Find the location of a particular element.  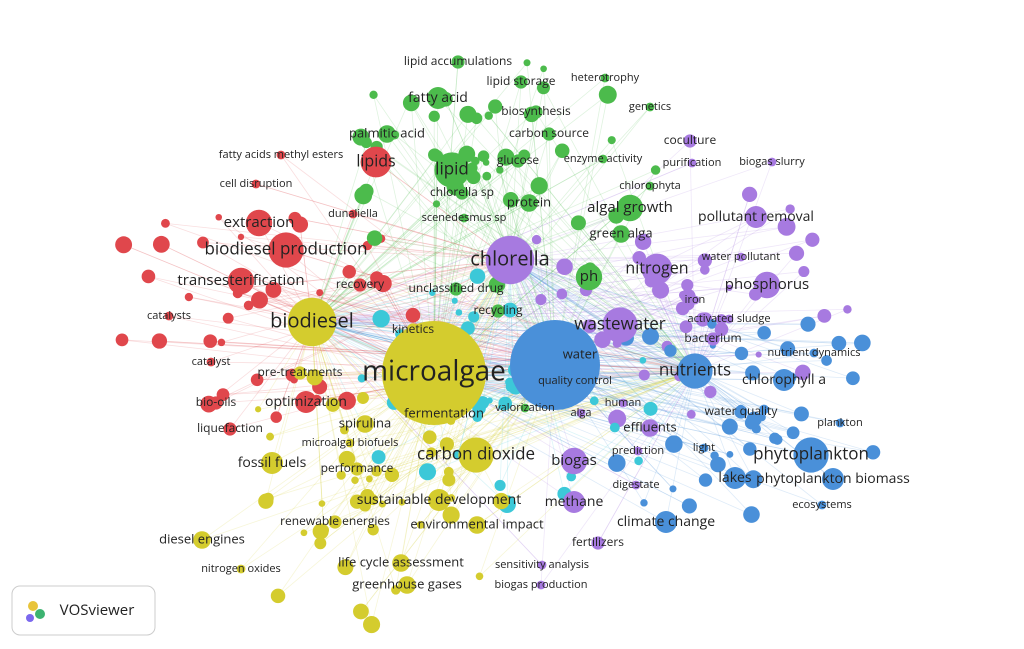

node-label: alga is located at coordinates (581, 412).